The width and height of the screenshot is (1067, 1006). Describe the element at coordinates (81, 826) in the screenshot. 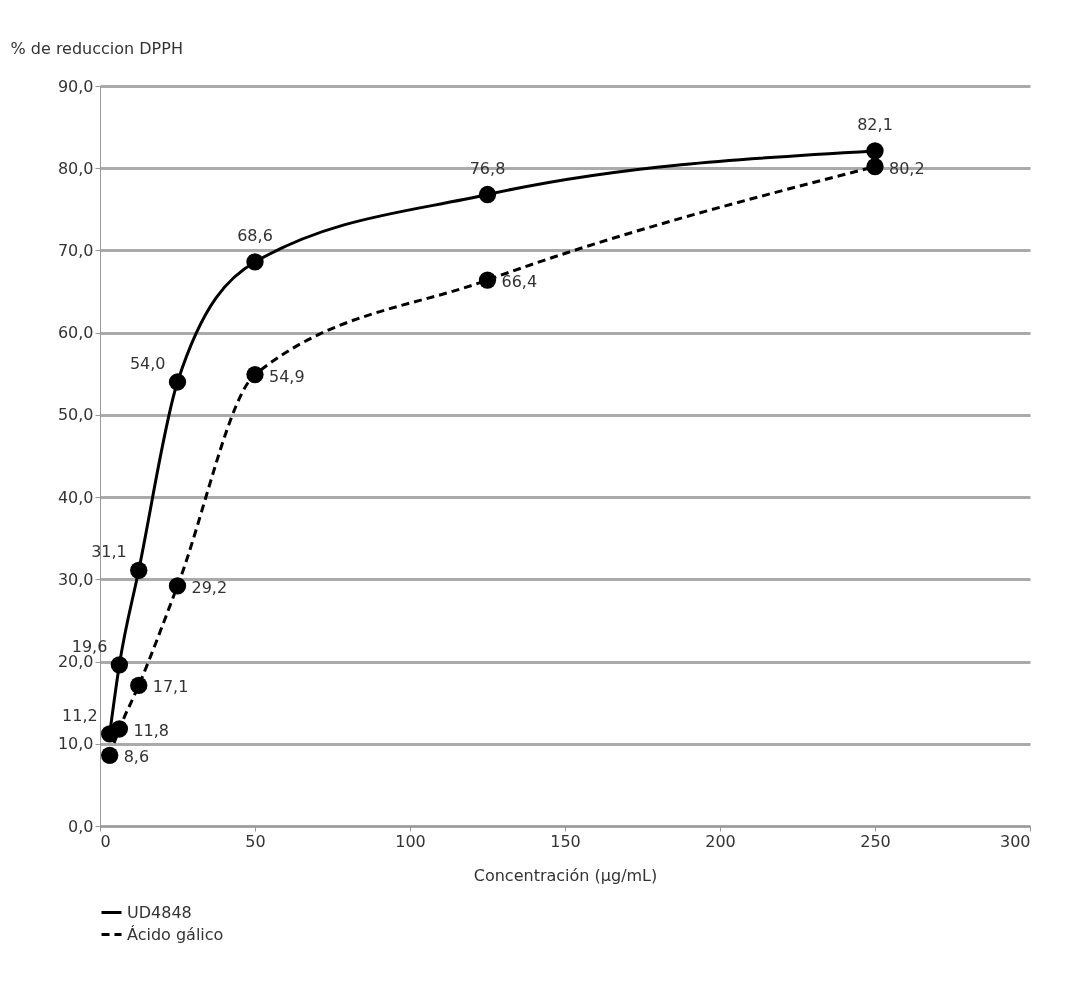

I see `y-tick-label: 0,0` at that location.